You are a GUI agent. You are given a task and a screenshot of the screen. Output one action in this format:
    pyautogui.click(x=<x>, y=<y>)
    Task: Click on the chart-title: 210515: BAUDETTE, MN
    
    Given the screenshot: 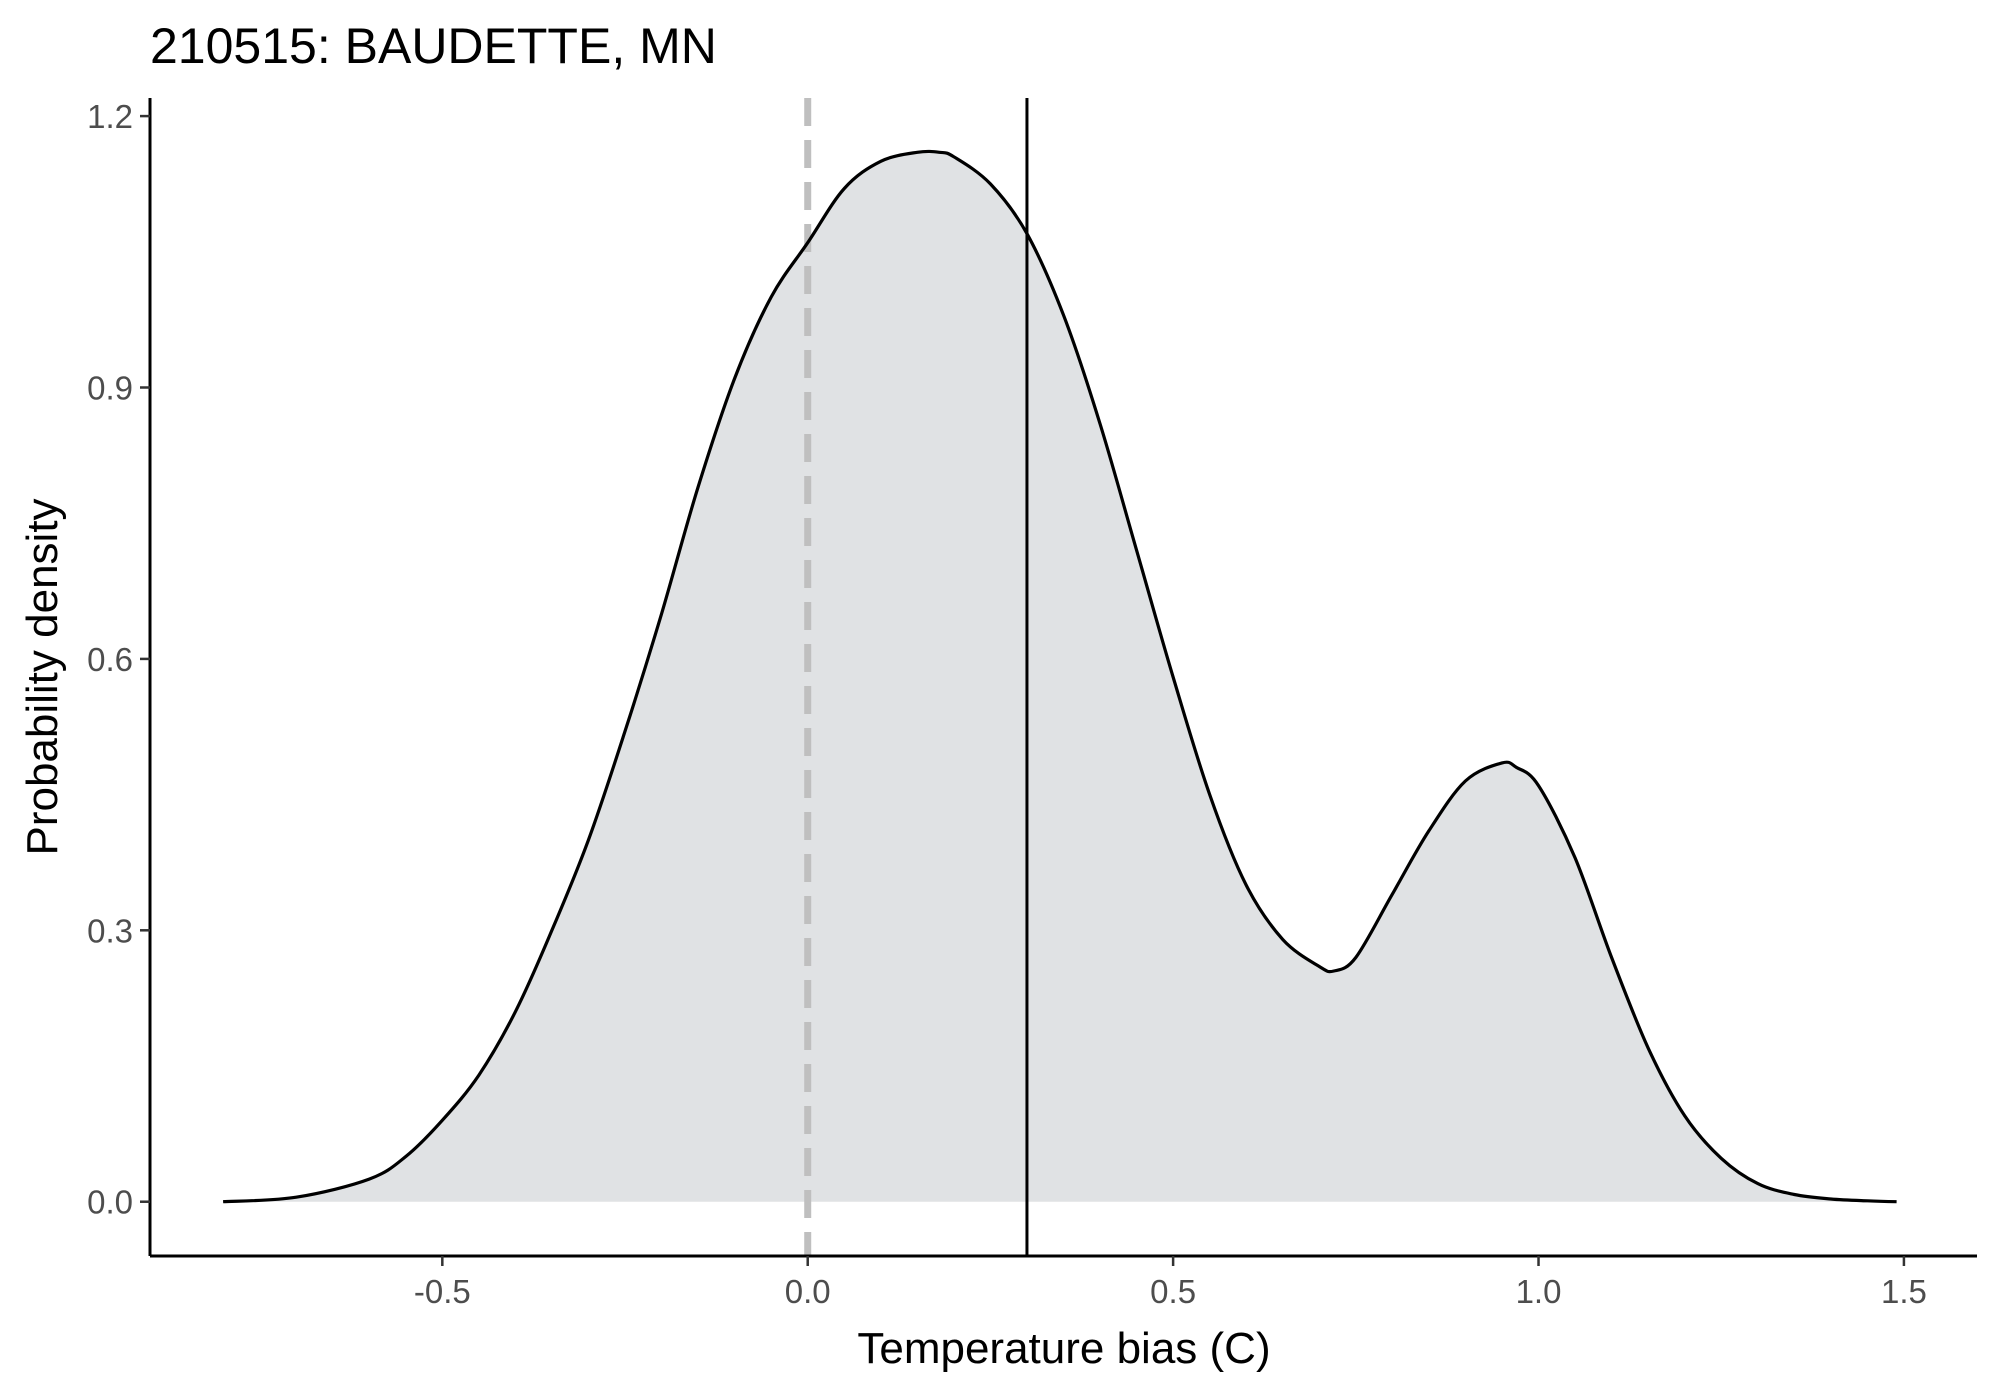 What is the action you would take?
    pyautogui.click(x=433, y=46)
    